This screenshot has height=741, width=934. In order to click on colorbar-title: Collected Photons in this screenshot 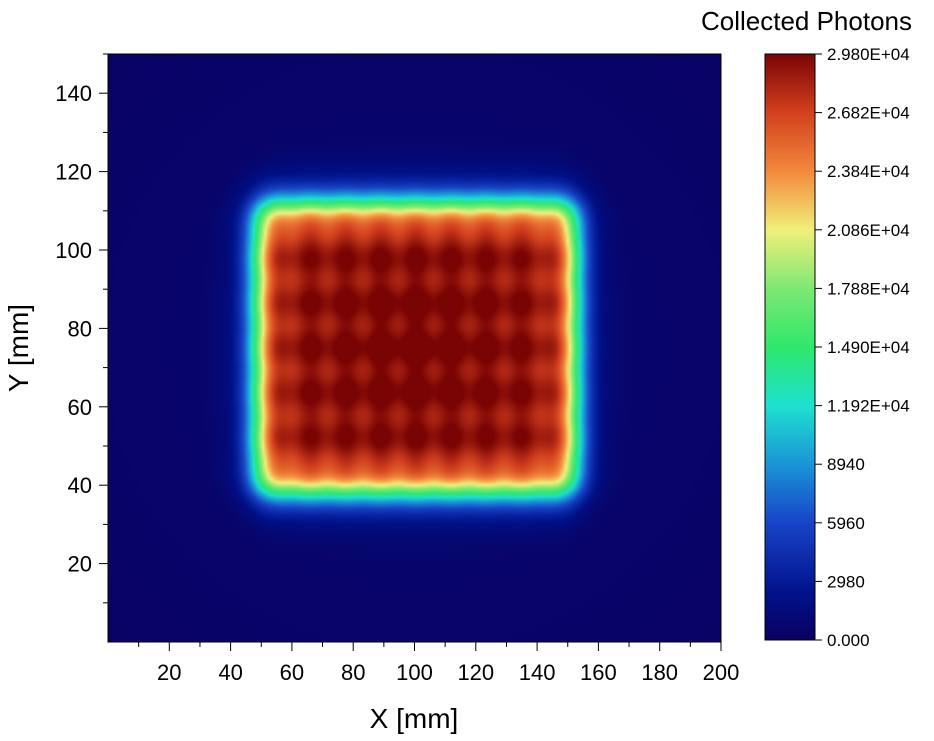, I will do `click(806, 21)`.